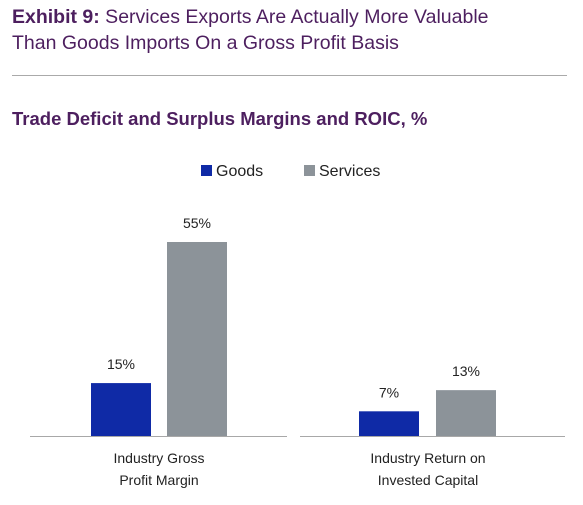  What do you see at coordinates (427, 458) in the screenshot?
I see `category-label-2-line-1: Industry Return on` at bounding box center [427, 458].